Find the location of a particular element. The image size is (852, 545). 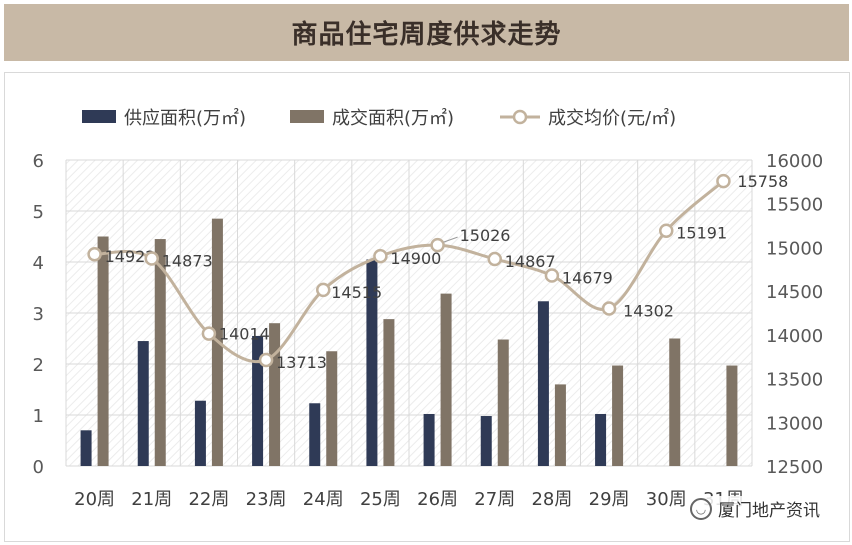

x-tick-label: 20周 is located at coordinates (94, 499).